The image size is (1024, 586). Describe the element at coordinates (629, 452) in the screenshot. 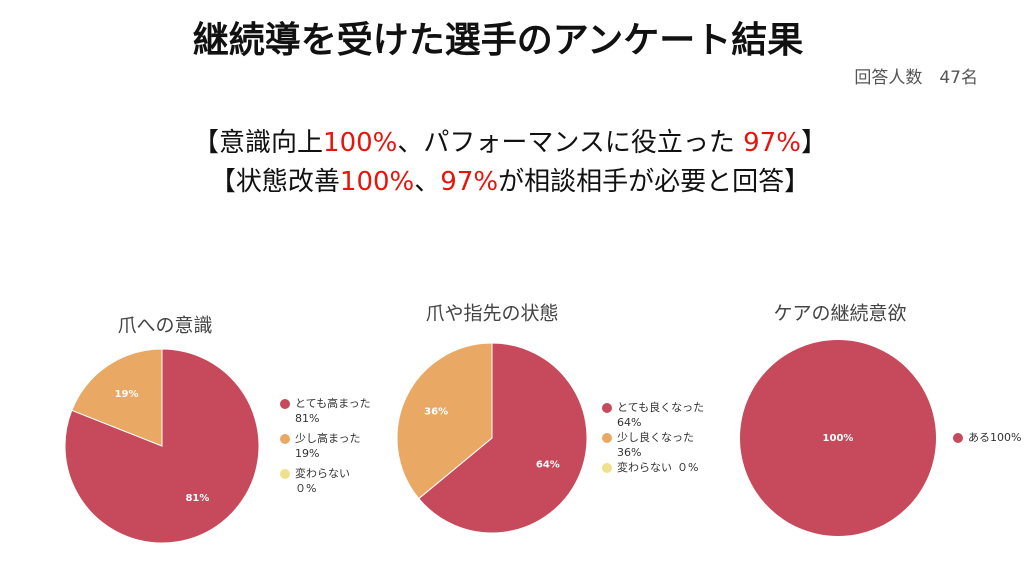

I see `legend-value: 36%` at that location.